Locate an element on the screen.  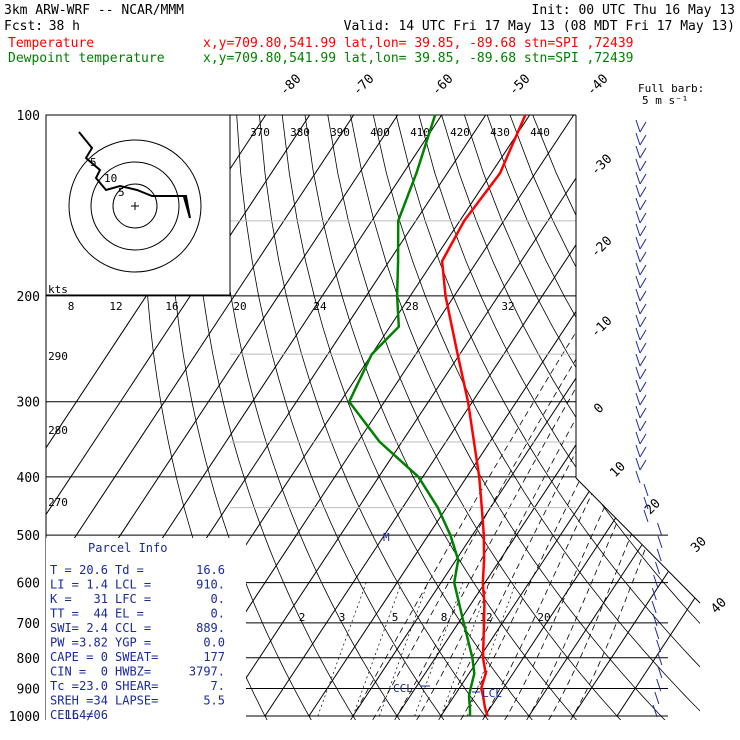
isotherm-label: -10 is located at coordinates (601, 327).